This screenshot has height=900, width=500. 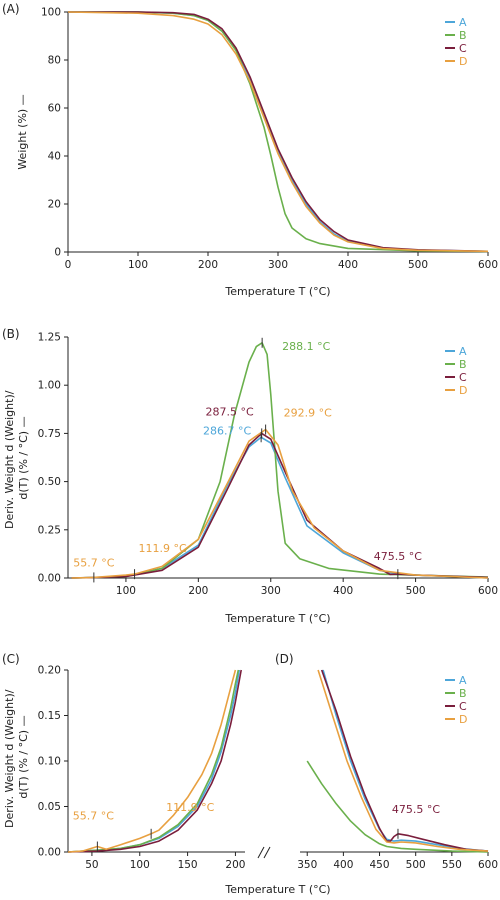 I want to click on y-axis-label-b-line1: Deriv. Weight d (Weight)/, so click(x=9, y=459).